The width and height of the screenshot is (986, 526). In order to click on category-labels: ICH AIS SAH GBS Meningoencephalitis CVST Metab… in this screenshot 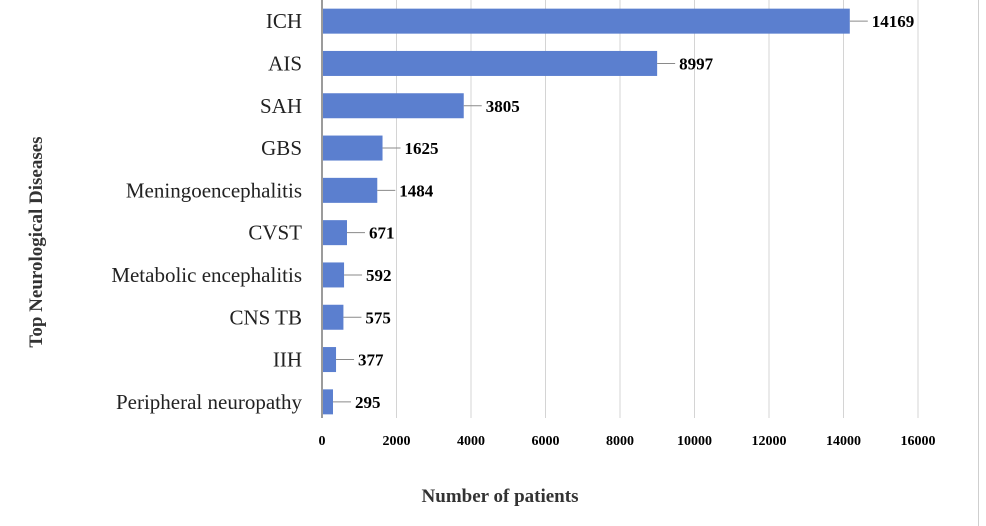, I will do `click(206, 211)`.